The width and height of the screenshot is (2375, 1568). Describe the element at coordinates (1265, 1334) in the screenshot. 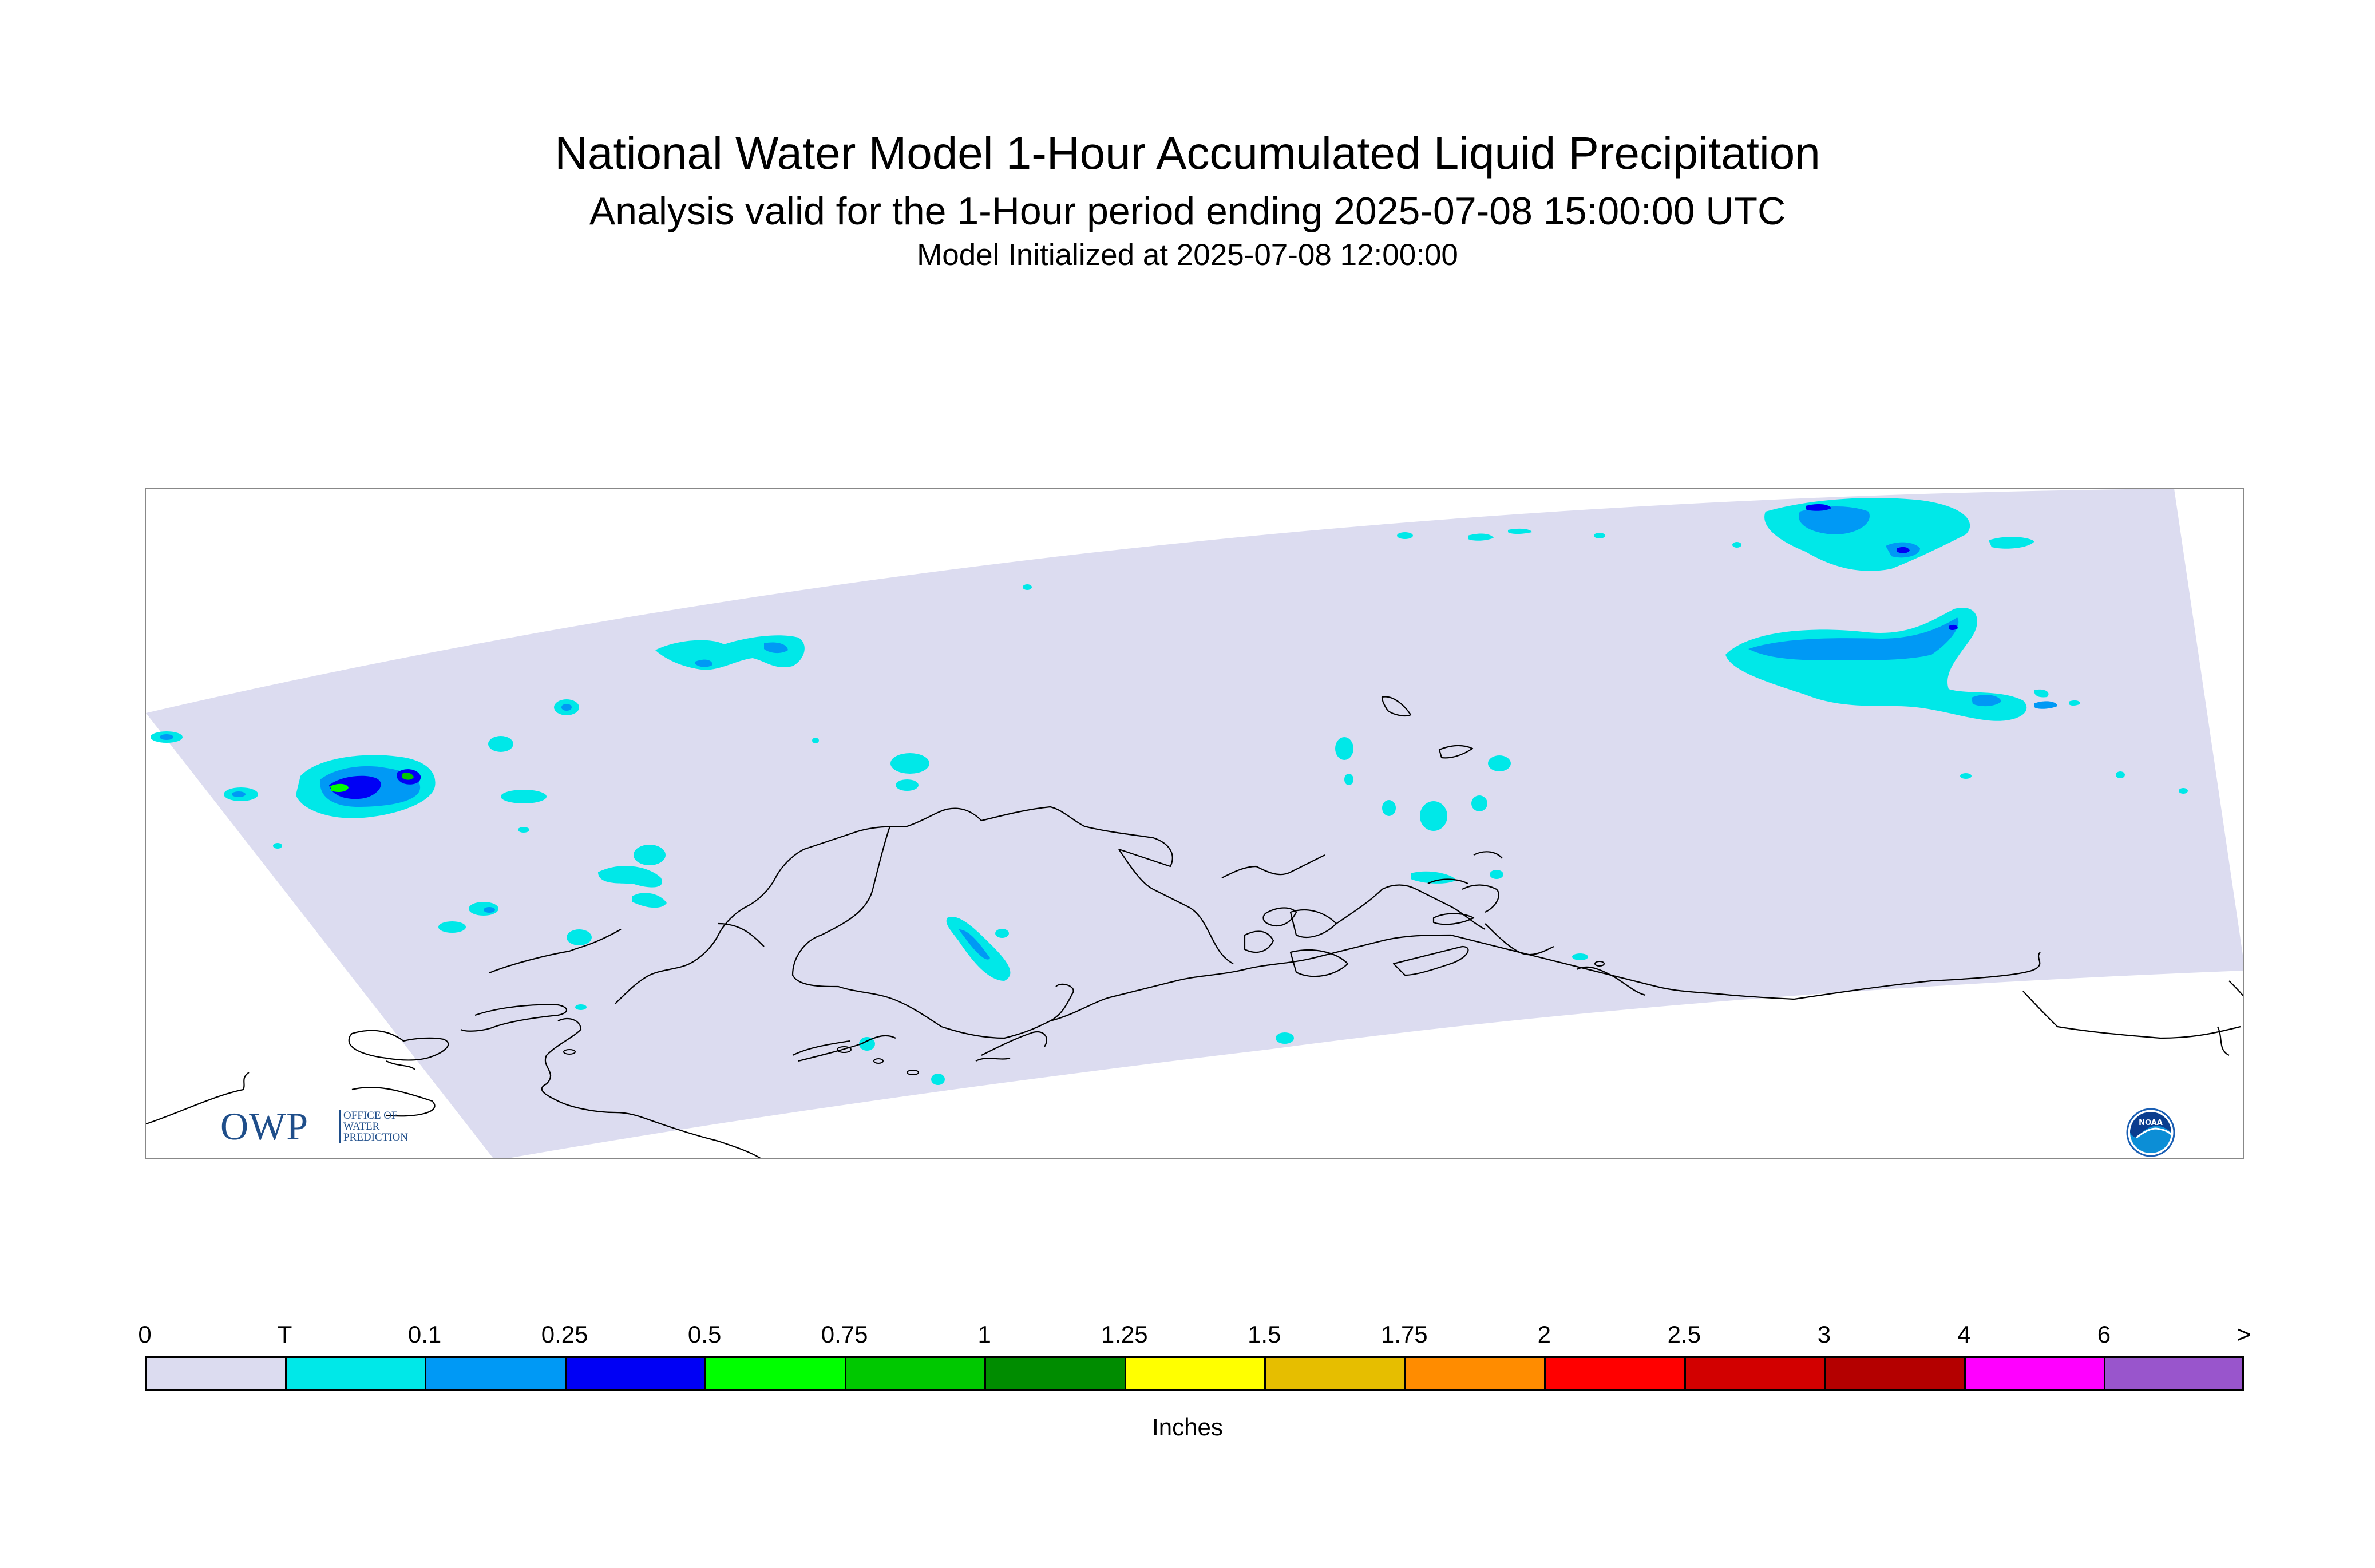

I see `legend-tick-label-8: 1.5` at that location.